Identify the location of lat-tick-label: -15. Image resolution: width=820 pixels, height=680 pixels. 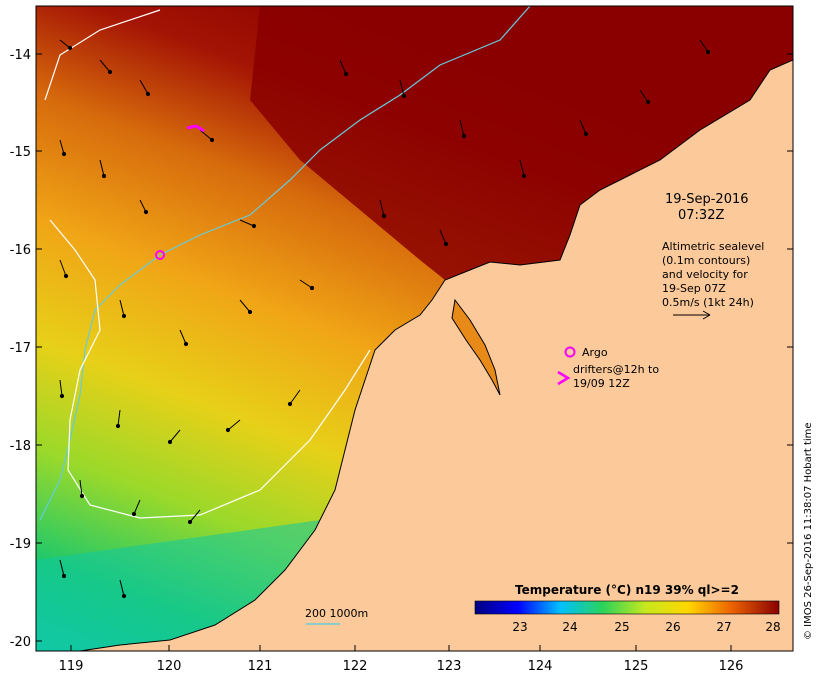
(20, 152).